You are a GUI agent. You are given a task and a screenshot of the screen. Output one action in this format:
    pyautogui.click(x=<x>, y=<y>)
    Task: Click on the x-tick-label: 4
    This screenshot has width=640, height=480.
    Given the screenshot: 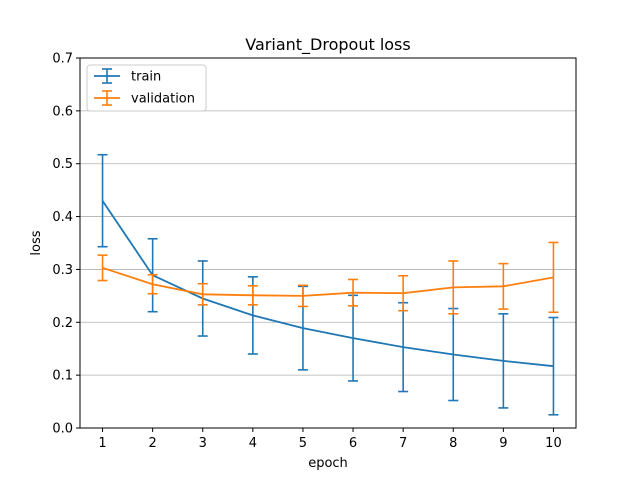 What is the action you would take?
    pyautogui.click(x=253, y=443)
    